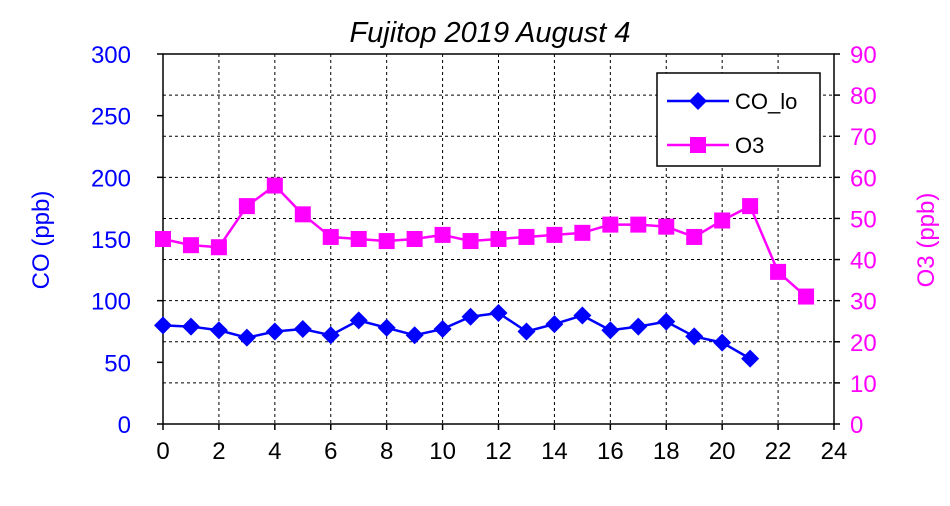 The image size is (950, 506). I want to click on x-tick-label: 14, so click(554, 451).